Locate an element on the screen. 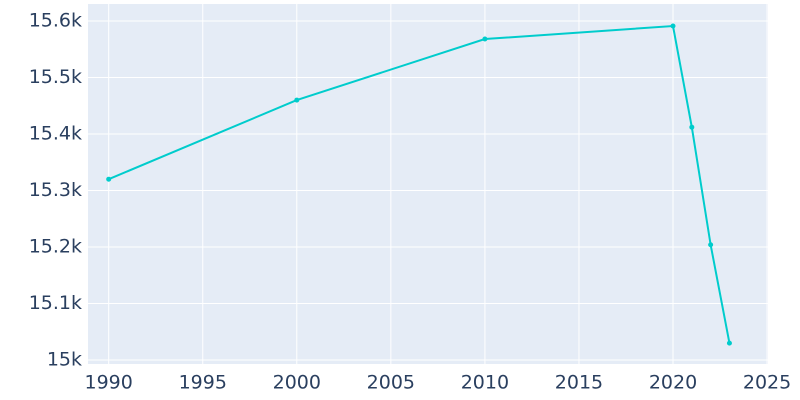 The width and height of the screenshot is (800, 400). x-tick-label: 2025 is located at coordinates (767, 383).